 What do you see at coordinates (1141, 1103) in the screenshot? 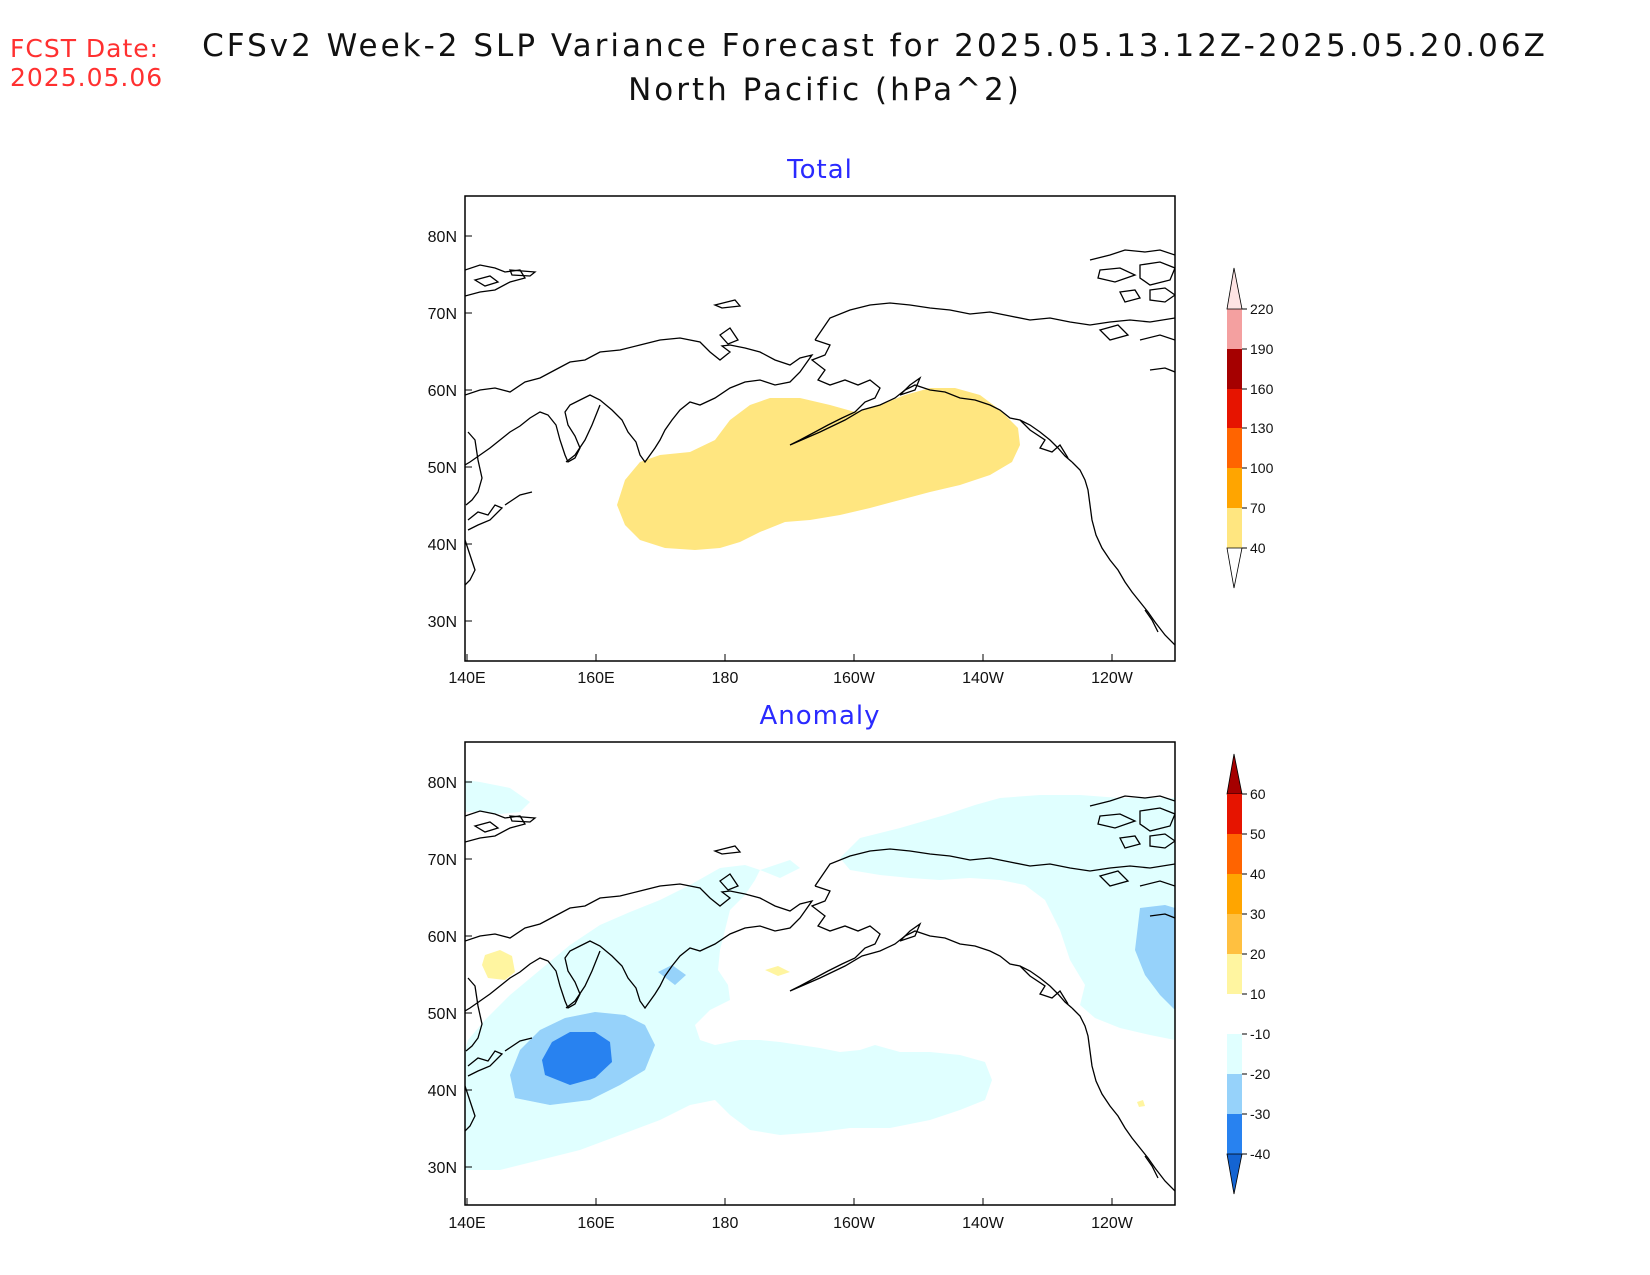
I see `anomaly-yellow-dot` at bounding box center [1141, 1103].